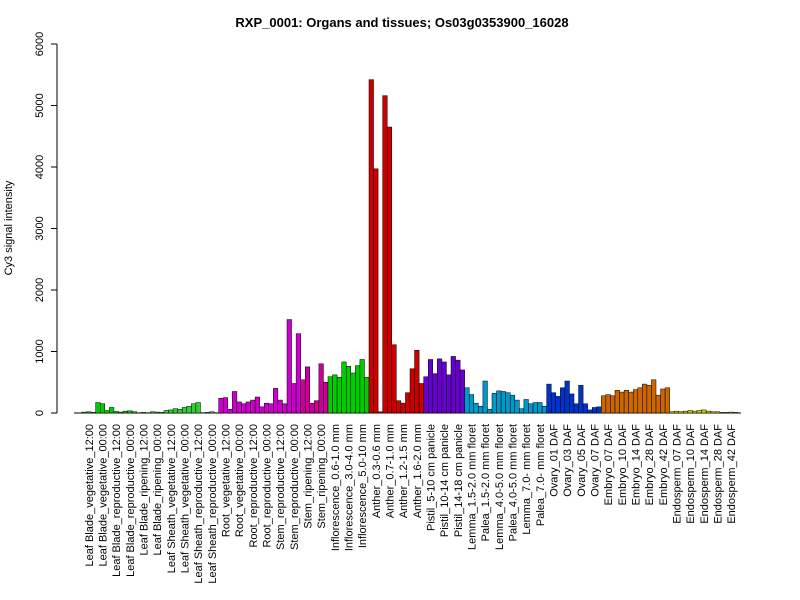 This screenshot has width=800, height=600. What do you see at coordinates (514, 482) in the screenshot?
I see `x-category-label: Palea_4.0-5.0 mm floret` at bounding box center [514, 482].